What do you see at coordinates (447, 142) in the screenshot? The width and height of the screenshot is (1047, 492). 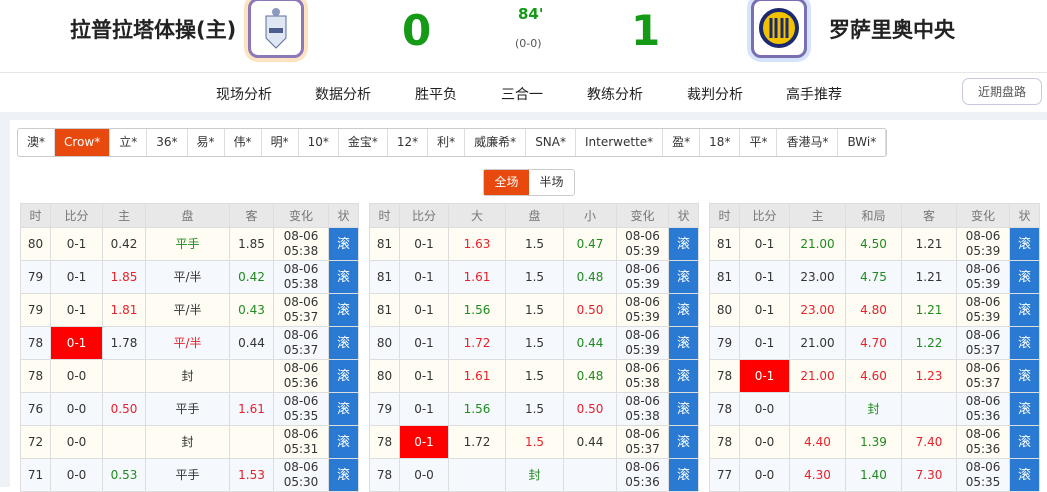 I see `bookmaker-tab: 利*` at bounding box center [447, 142].